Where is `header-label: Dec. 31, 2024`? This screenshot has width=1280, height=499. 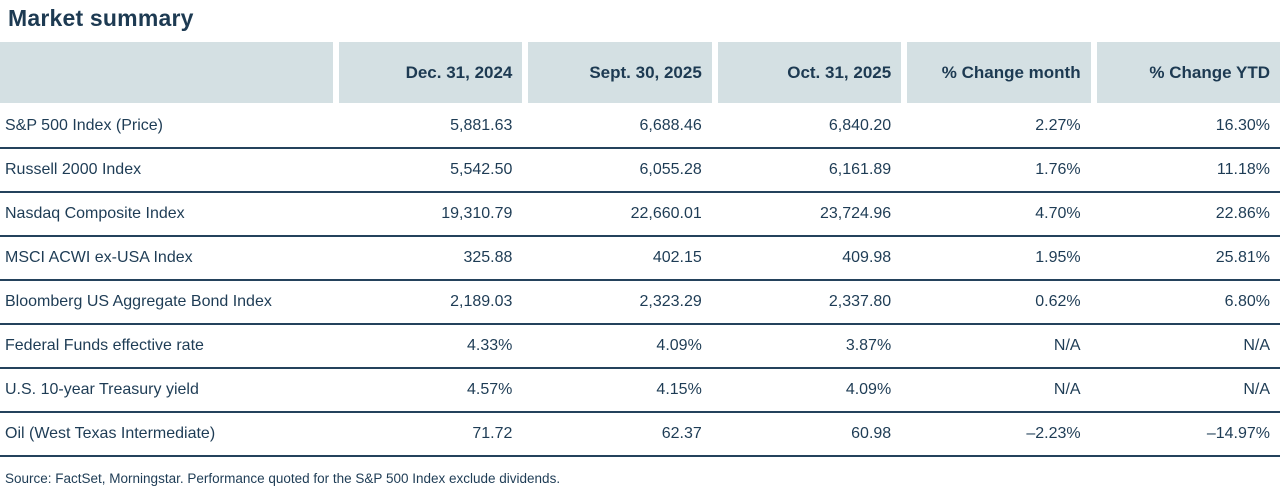
header-label: Dec. 31, 2024 is located at coordinates (459, 72).